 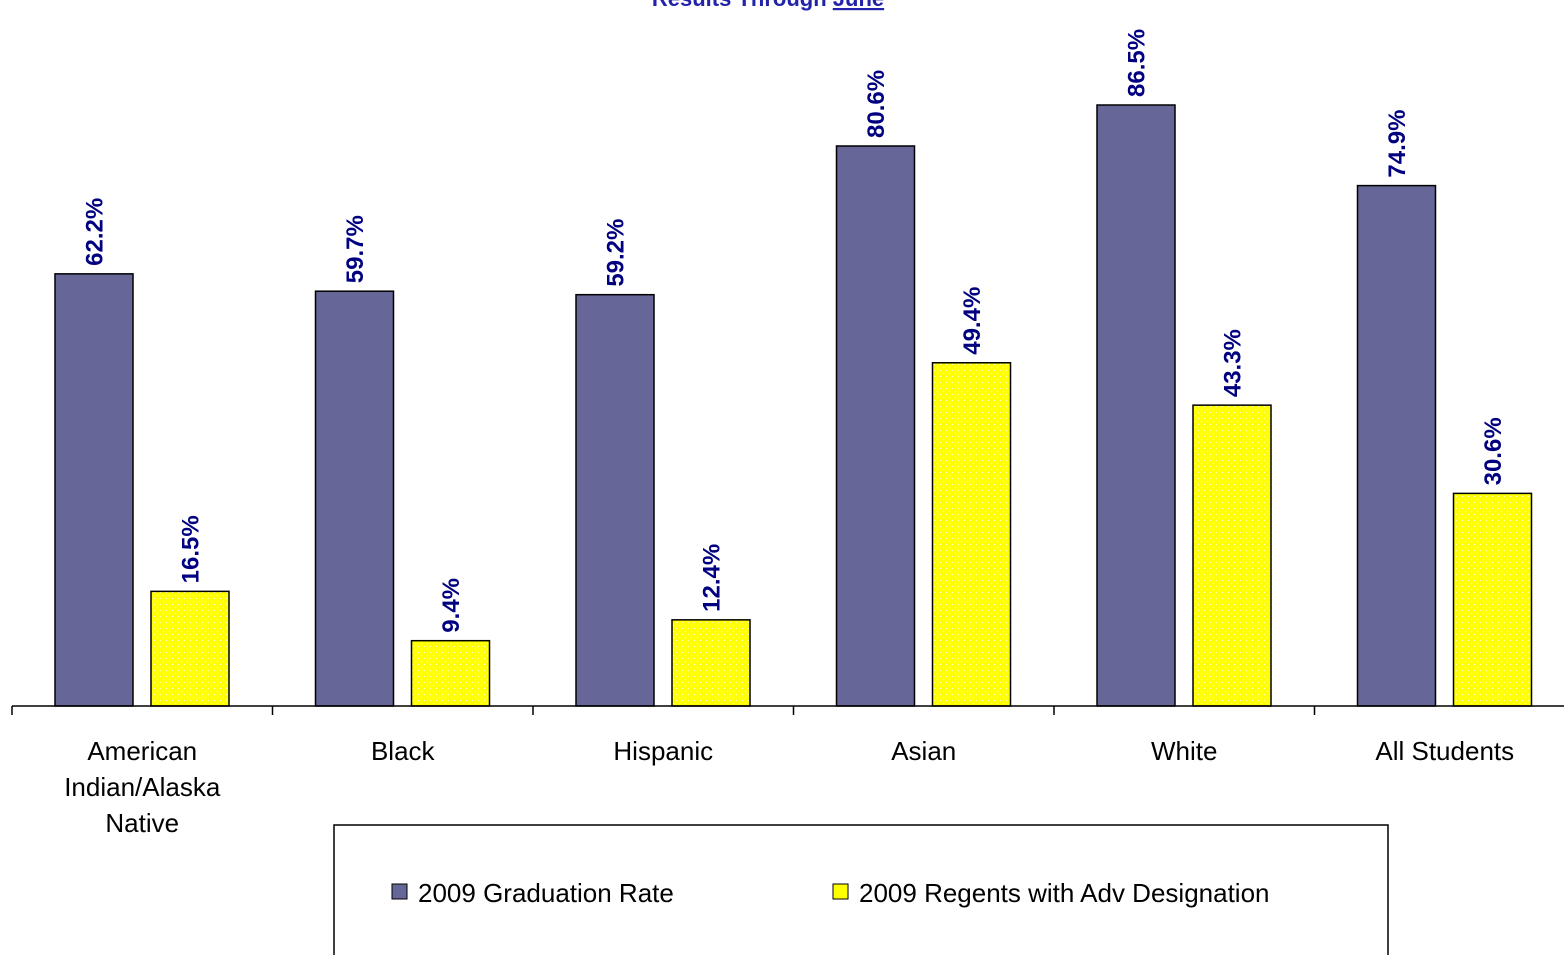 What do you see at coordinates (971, 534) in the screenshot?
I see `bar-regents-adv-asian` at bounding box center [971, 534].